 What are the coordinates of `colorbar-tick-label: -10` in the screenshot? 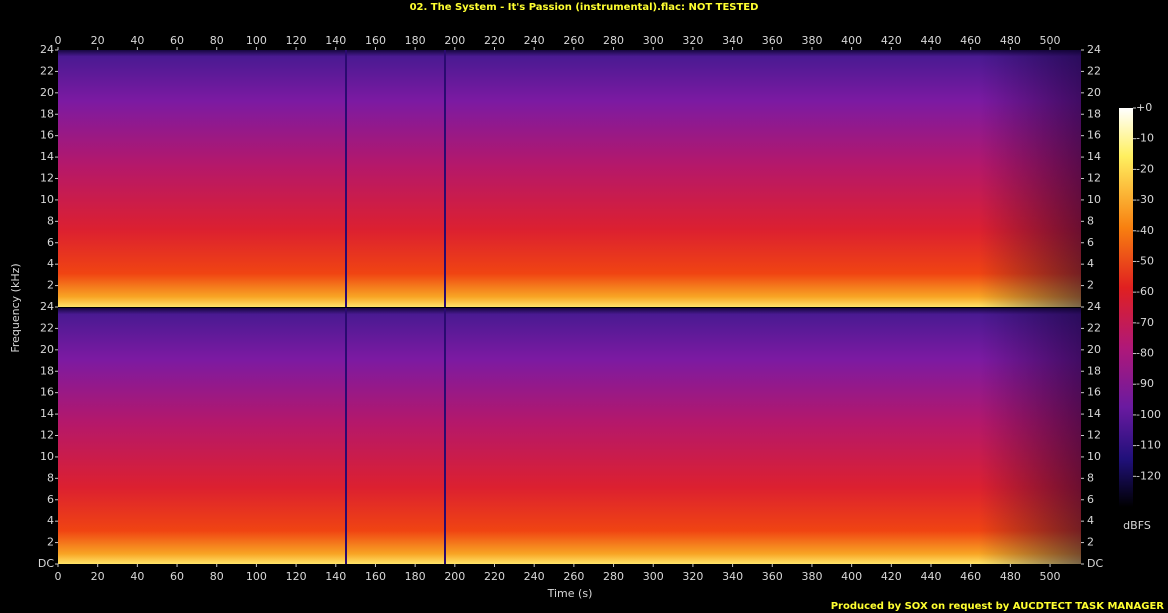 It's located at (1145, 138).